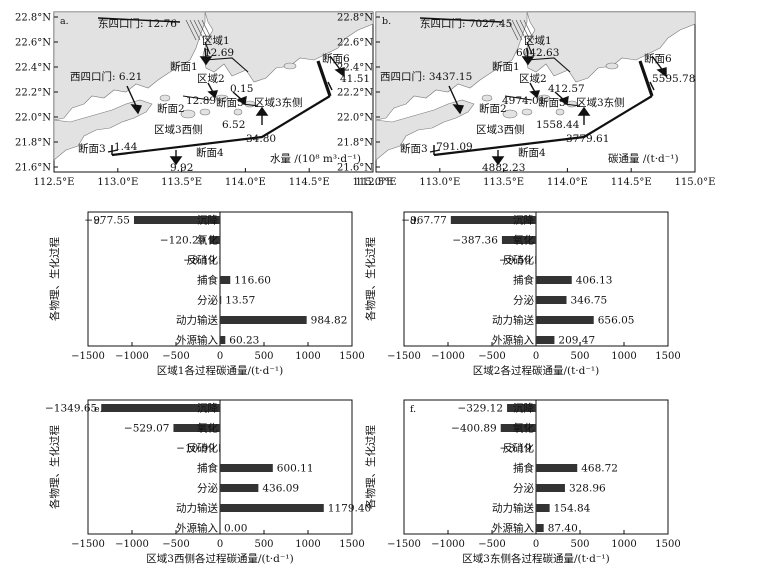  What do you see at coordinates (219, 53) in the screenshot?
I see `flux-value: 12.69` at bounding box center [219, 53].